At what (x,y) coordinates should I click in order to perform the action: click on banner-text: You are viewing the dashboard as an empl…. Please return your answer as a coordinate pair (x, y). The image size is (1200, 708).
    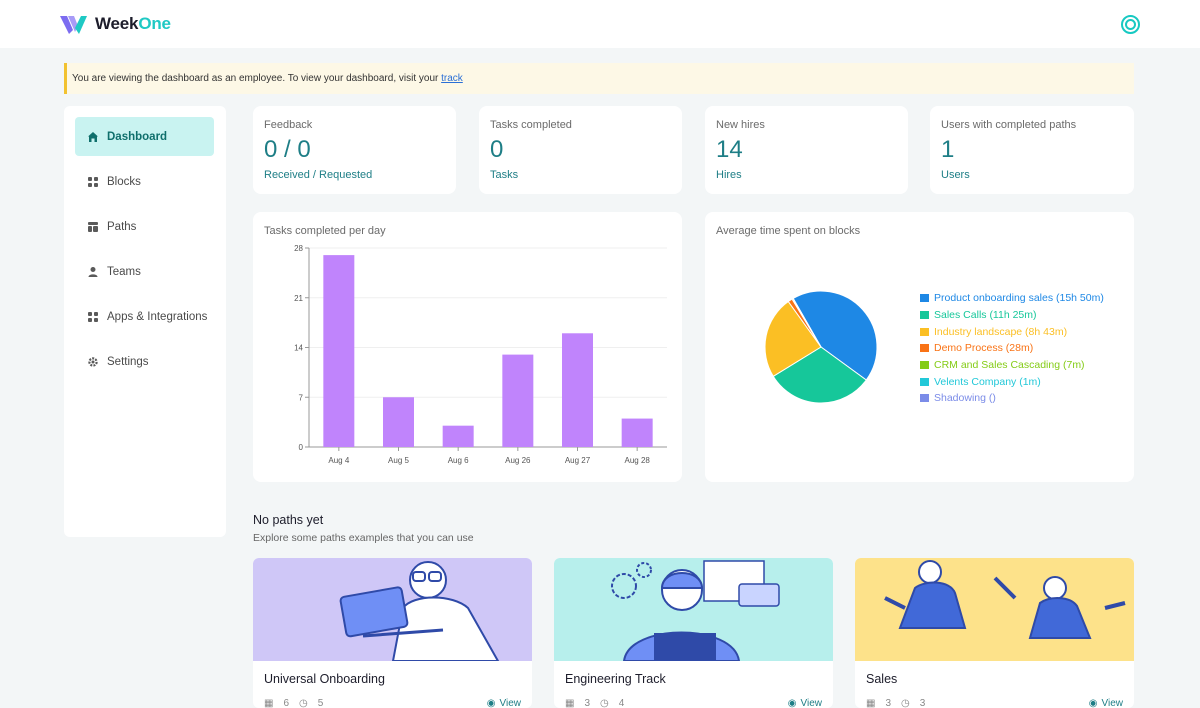
    Looking at the image, I should click on (257, 78).